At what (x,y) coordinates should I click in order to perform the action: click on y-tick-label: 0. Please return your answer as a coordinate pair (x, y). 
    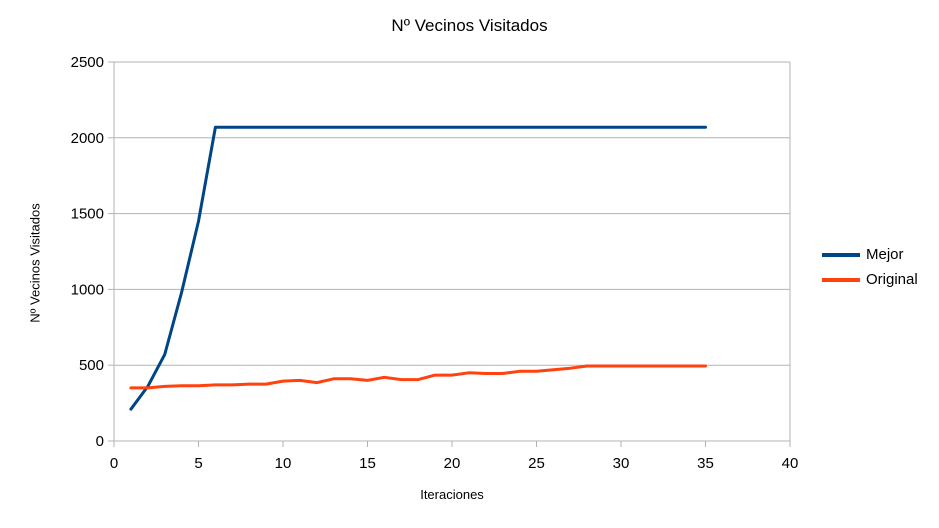
    Looking at the image, I should click on (100, 441).